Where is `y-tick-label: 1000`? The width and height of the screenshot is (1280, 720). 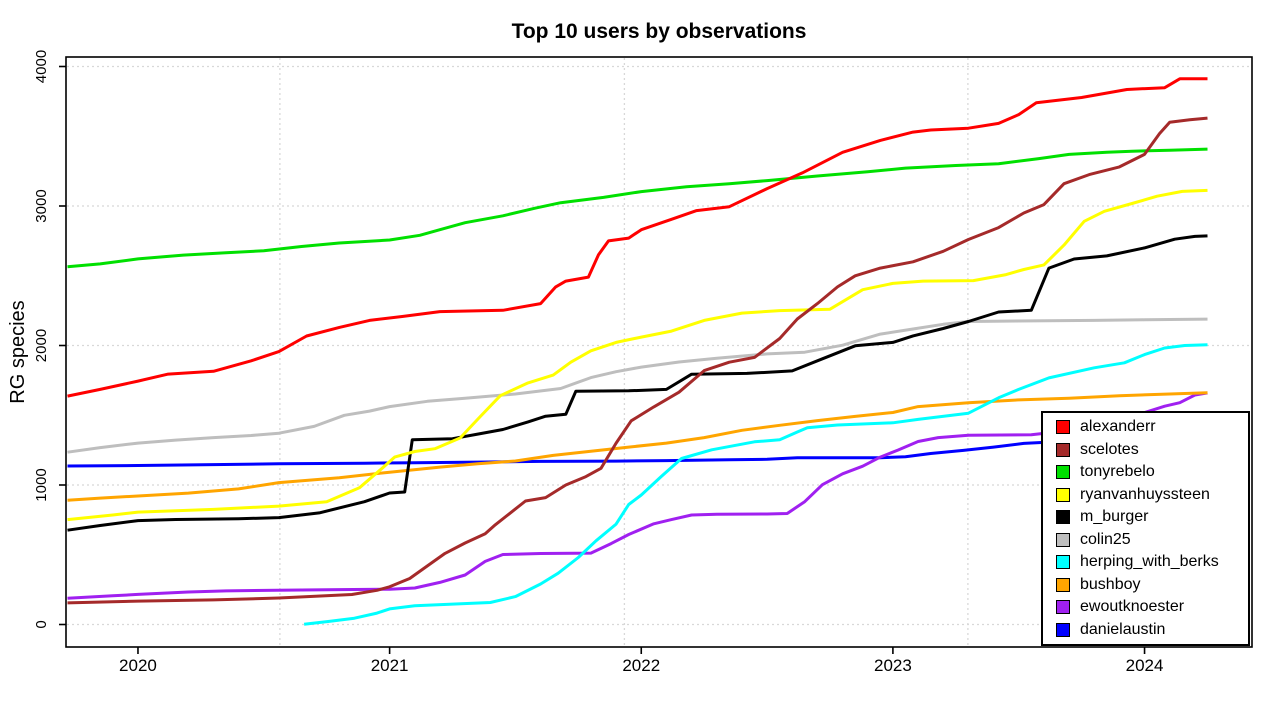 y-tick-label: 1000 is located at coordinates (41, 484).